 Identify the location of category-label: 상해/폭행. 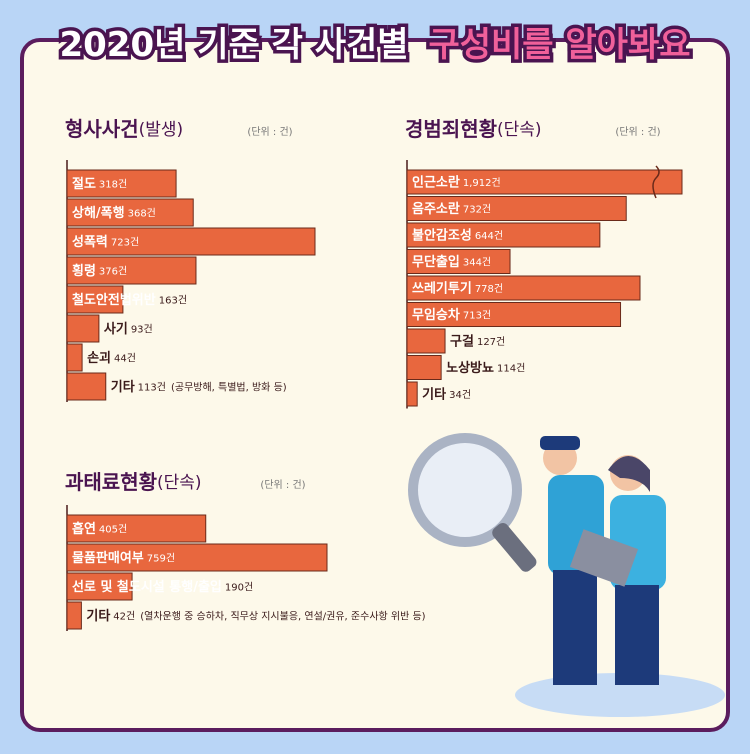
(98, 213).